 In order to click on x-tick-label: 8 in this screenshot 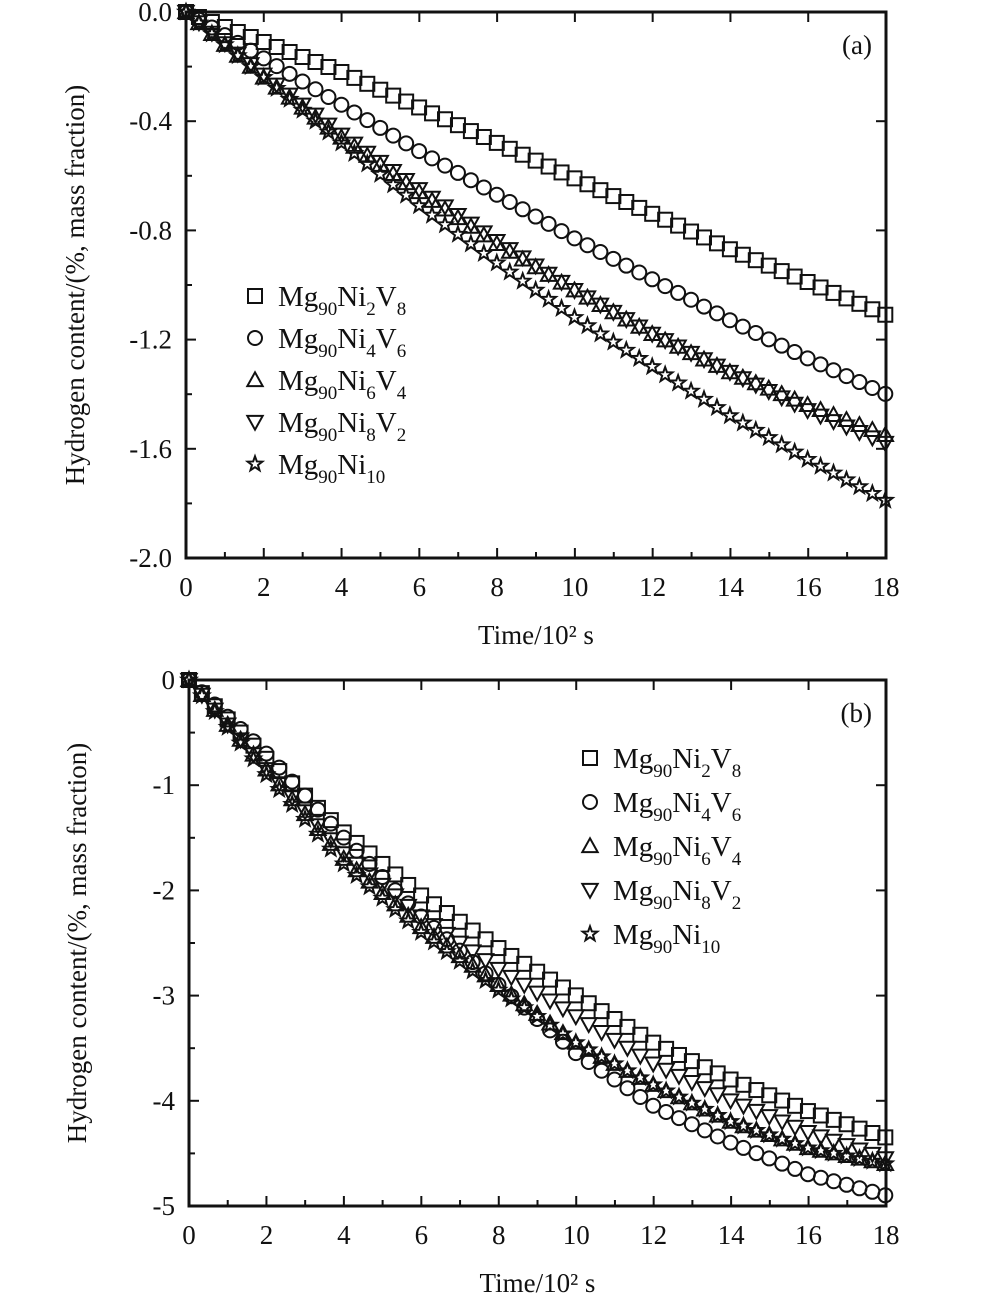, I will do `click(497, 587)`.